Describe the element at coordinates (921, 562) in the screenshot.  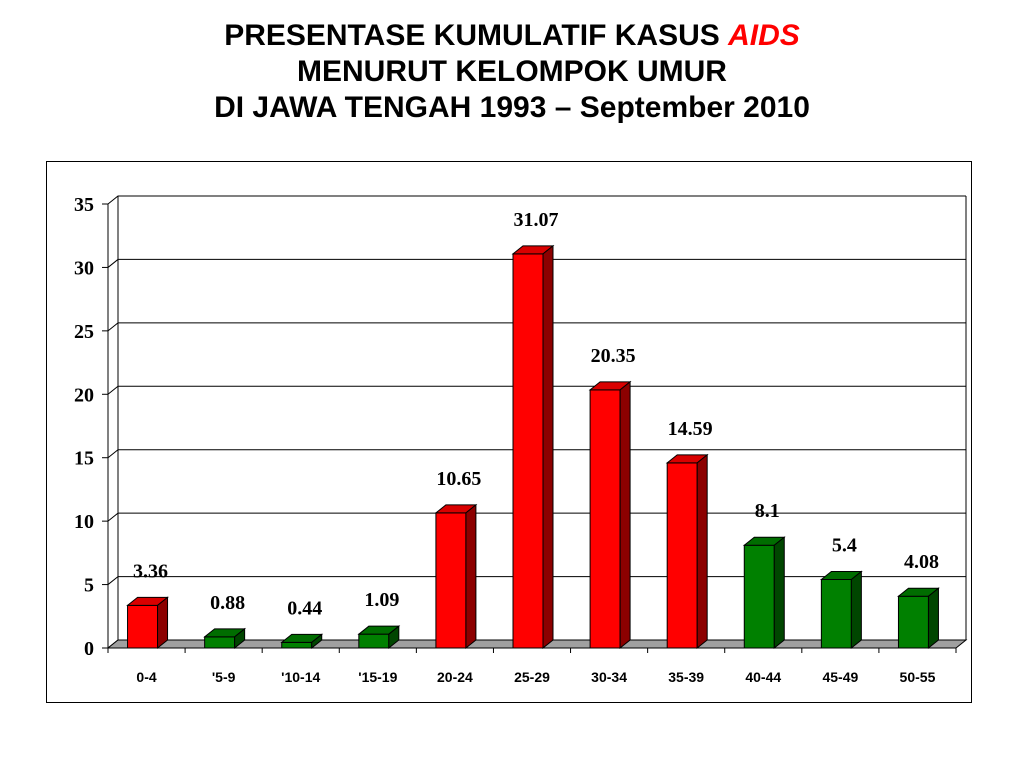
I see `data-label: 4.08` at that location.